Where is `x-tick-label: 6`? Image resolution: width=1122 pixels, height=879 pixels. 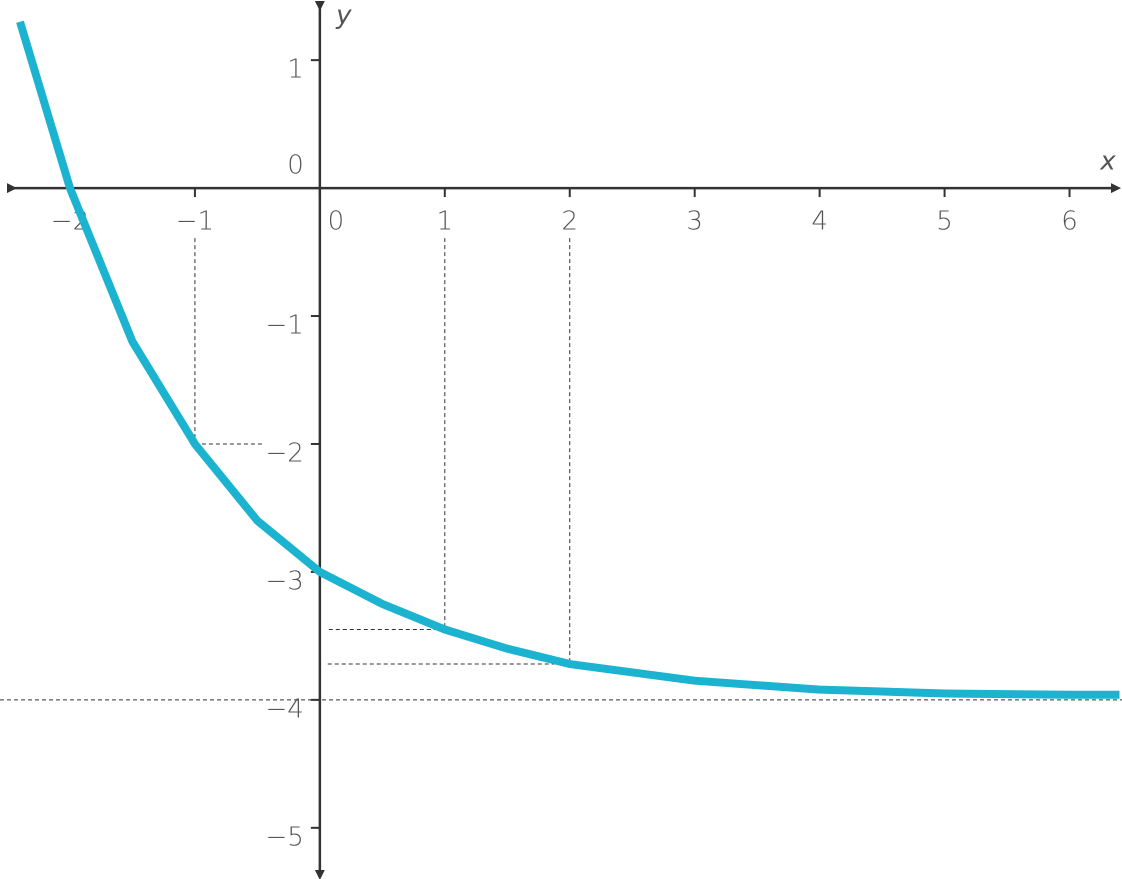
x-tick-label: 6 is located at coordinates (1069, 222).